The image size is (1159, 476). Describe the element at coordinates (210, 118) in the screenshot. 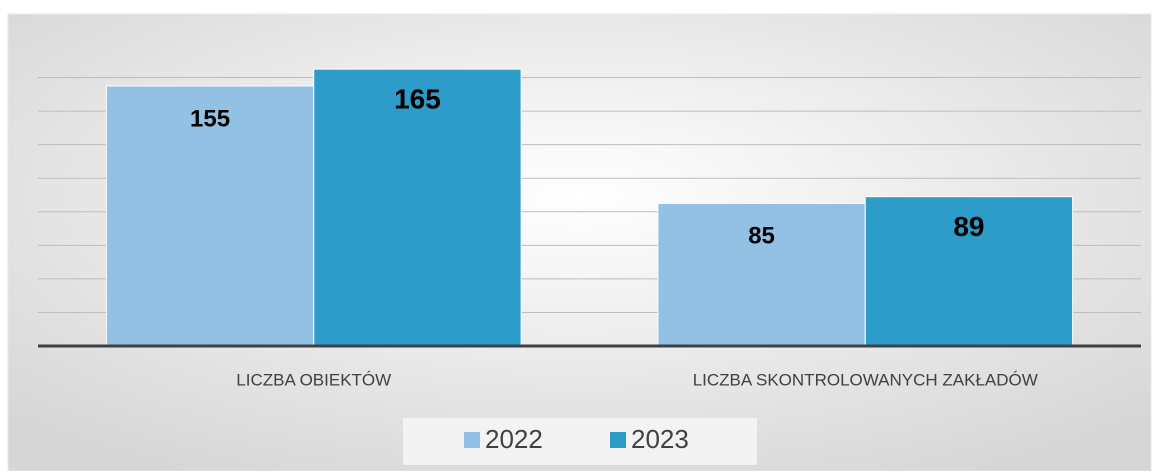

I see `data-label: 155` at that location.